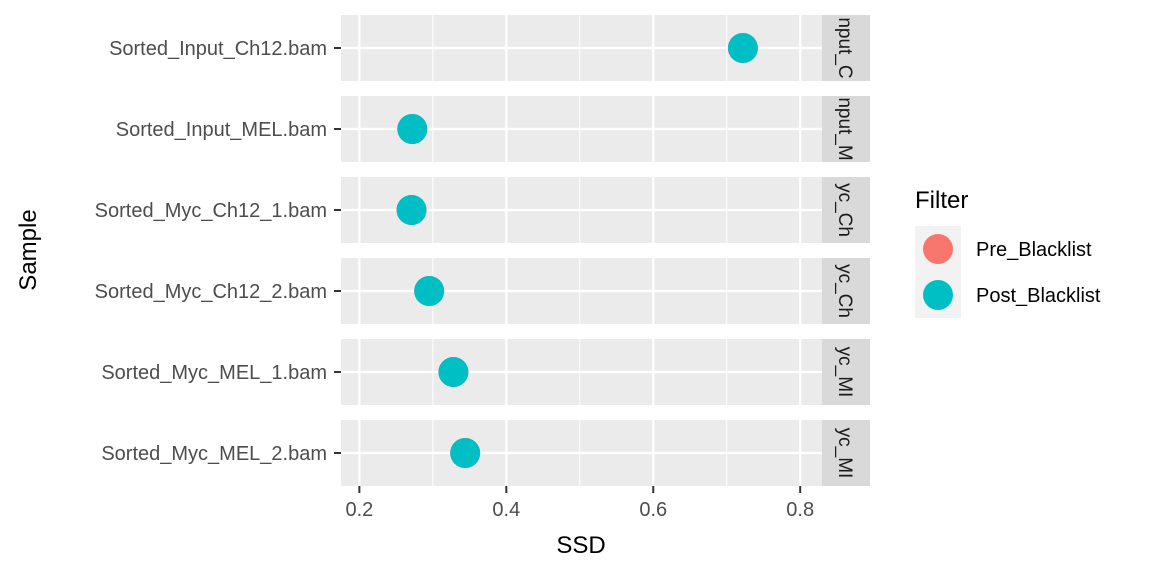 The width and height of the screenshot is (1152, 576). I want to click on legend: Filter Pre_Blacklist Post_Blacklist, so click(1008, 252).